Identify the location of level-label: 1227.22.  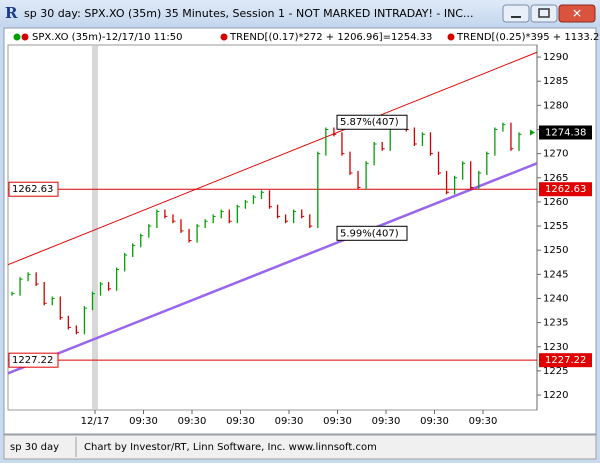
(32, 360).